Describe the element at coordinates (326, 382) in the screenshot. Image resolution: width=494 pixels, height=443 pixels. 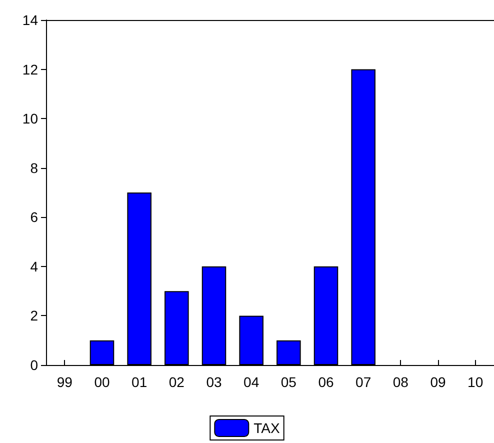
I see `x-tick-label: 06` at that location.